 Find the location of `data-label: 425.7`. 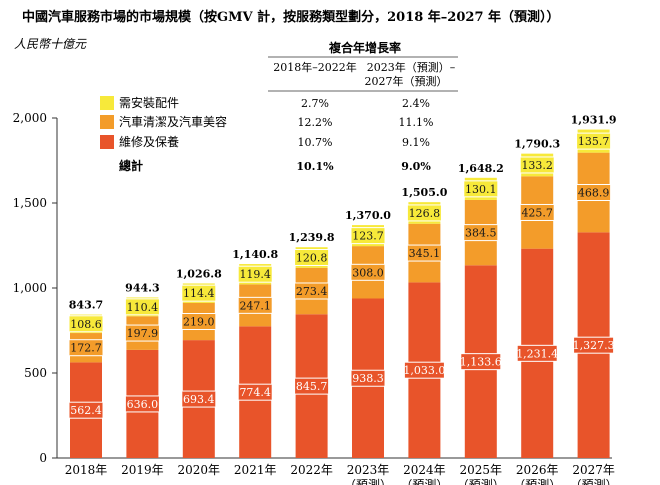

data-label: 425.7 is located at coordinates (537, 212).